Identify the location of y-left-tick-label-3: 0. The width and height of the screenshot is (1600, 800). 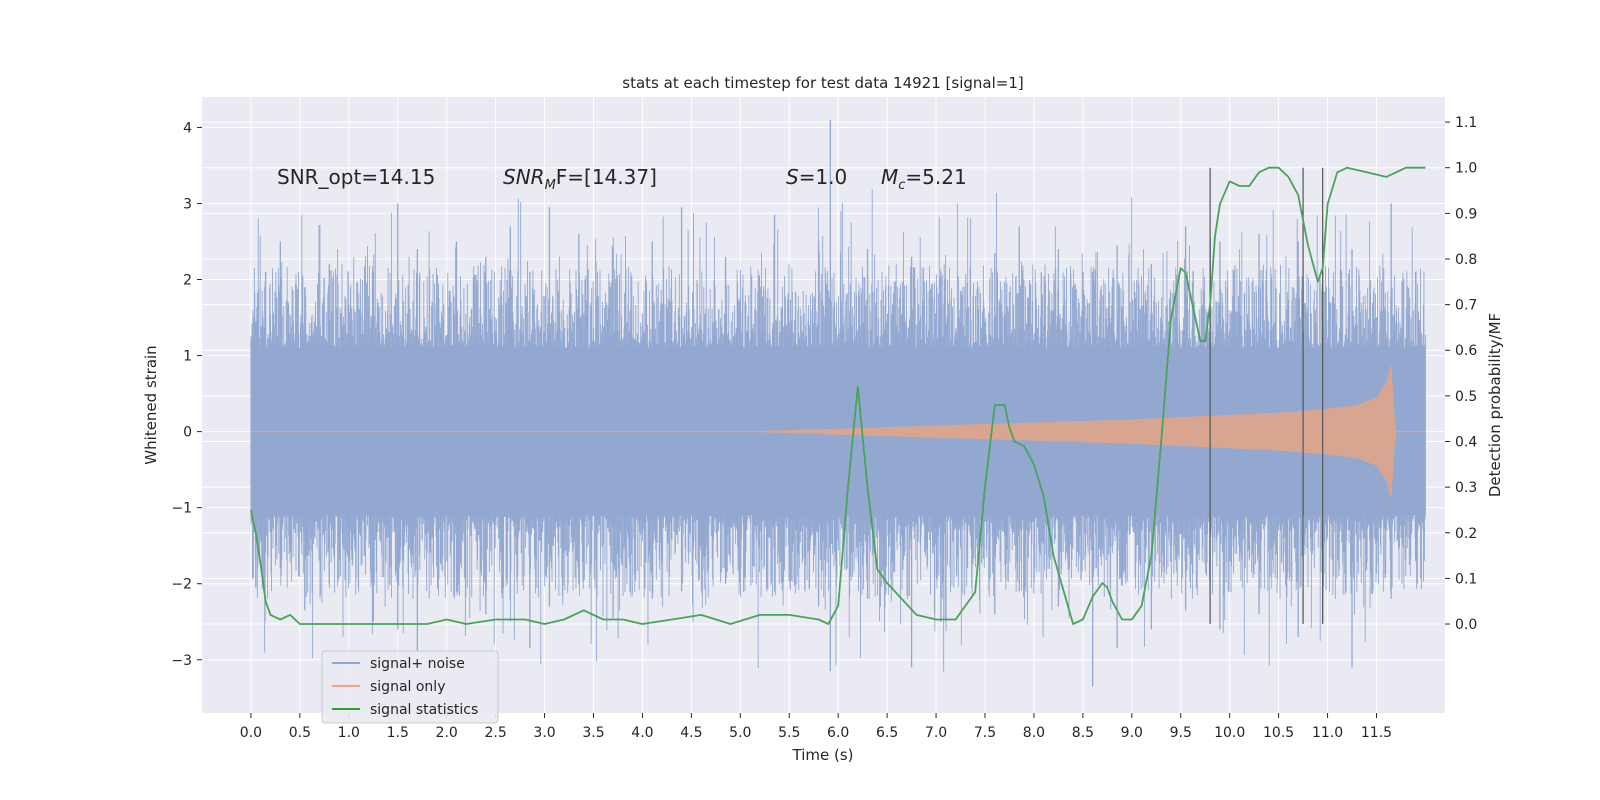
(187, 433).